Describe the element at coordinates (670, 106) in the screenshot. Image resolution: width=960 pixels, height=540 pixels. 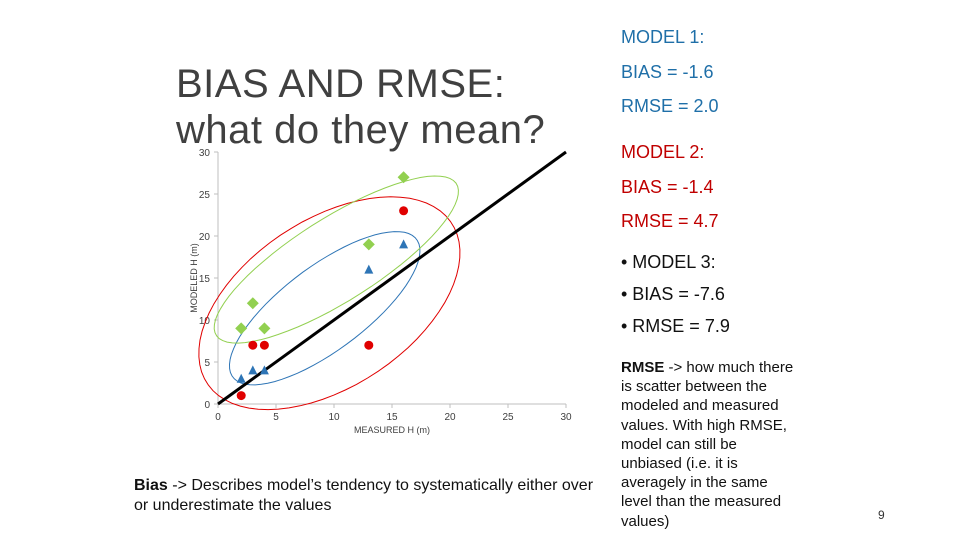
I see `model1-rmse: RMSE = 2.0` at that location.